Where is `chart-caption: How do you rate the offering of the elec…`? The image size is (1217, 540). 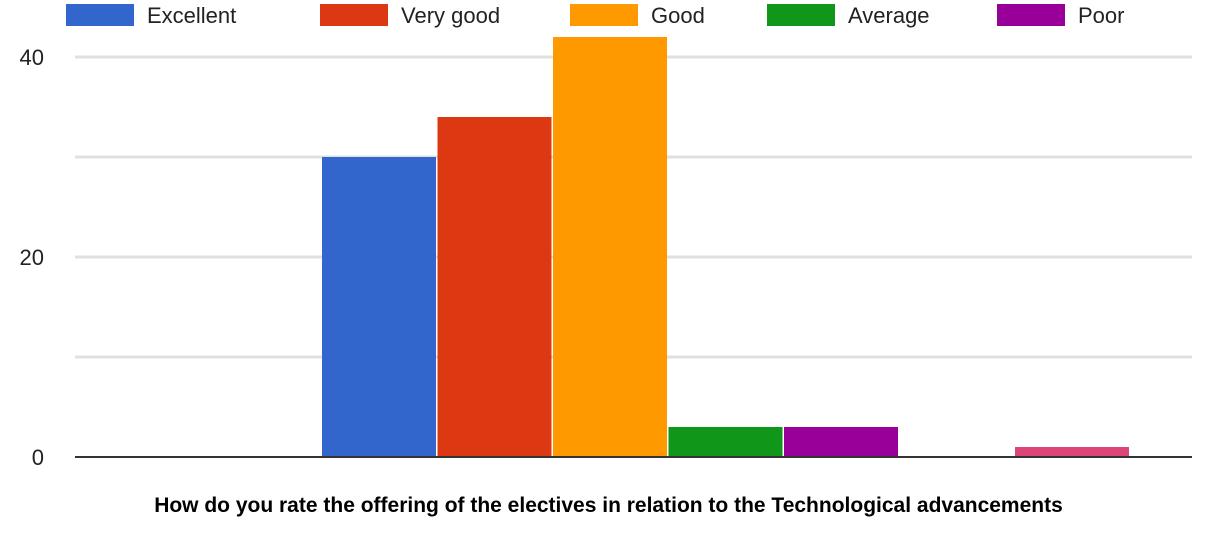 chart-caption: How do you rate the offering of the elec… is located at coordinates (608, 505).